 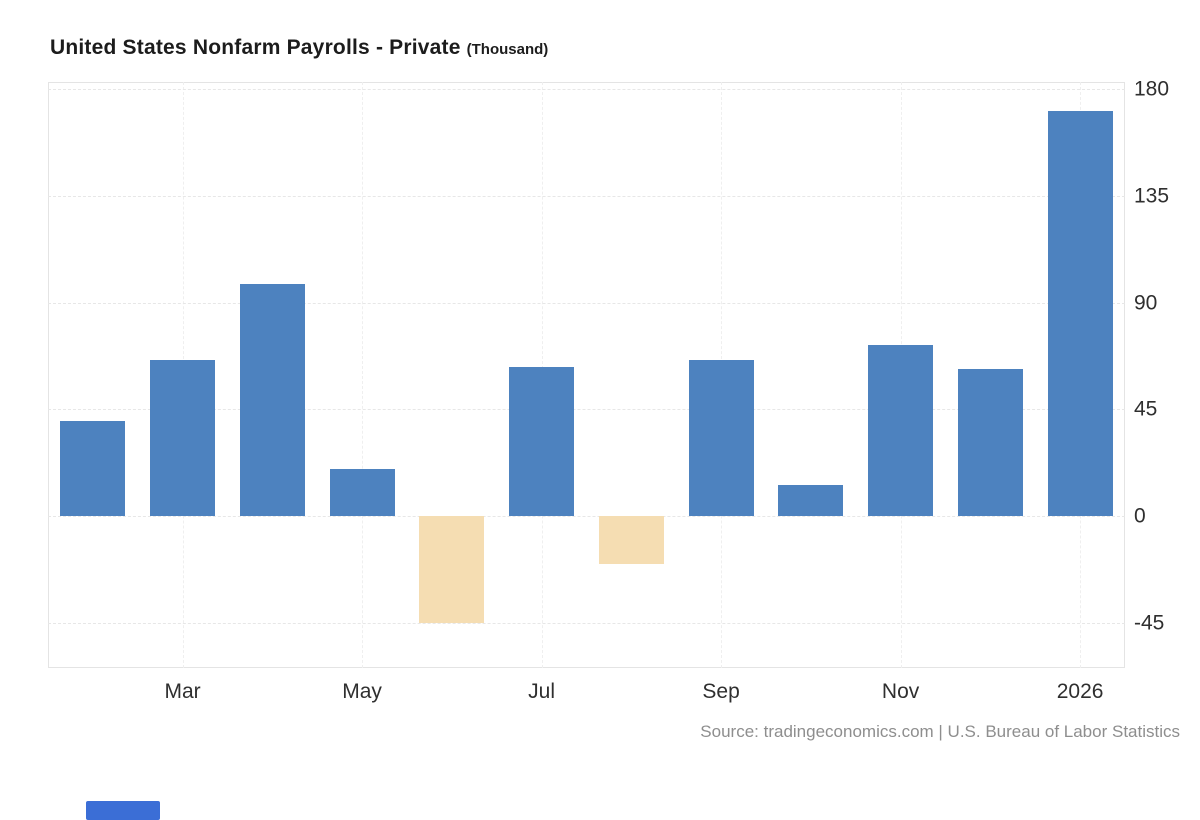 I want to click on y-axis-tick-label: -45, so click(x=1149, y=623).